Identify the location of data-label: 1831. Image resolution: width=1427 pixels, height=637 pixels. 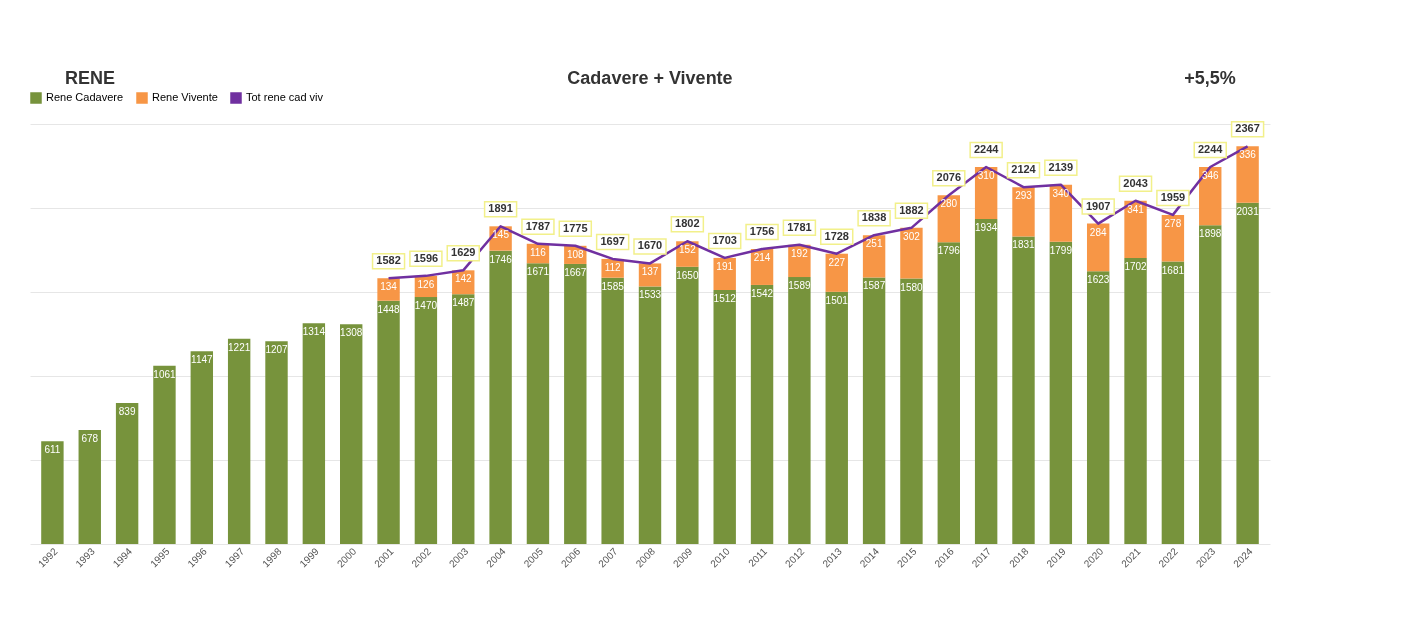
(1024, 245).